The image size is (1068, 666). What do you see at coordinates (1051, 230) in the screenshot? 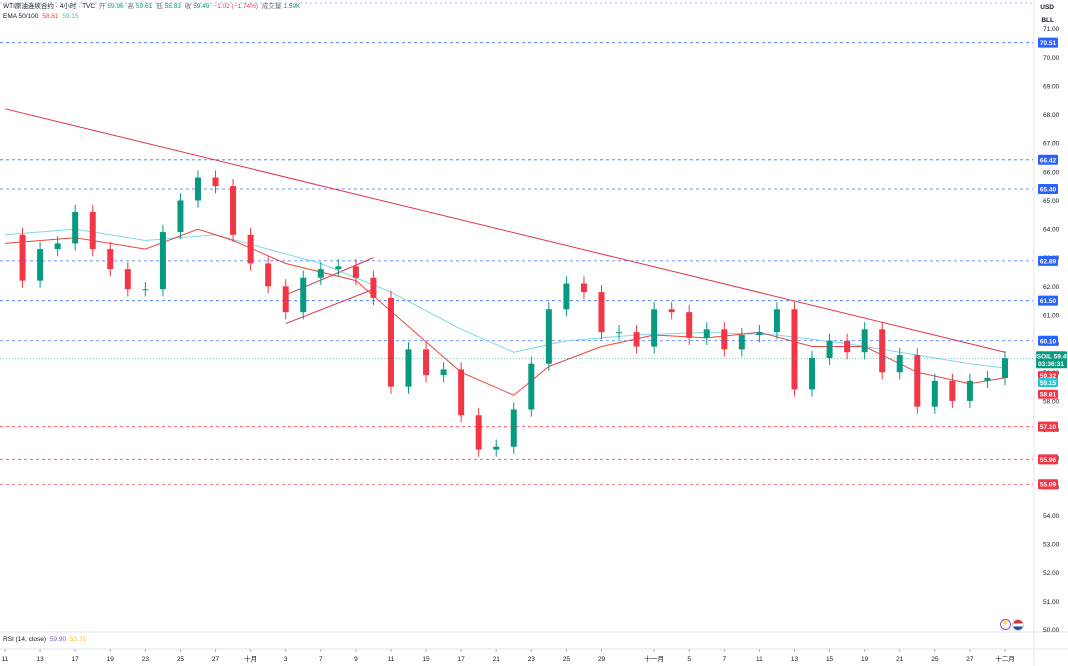
I see `y-tick-label: 64.00` at bounding box center [1051, 230].